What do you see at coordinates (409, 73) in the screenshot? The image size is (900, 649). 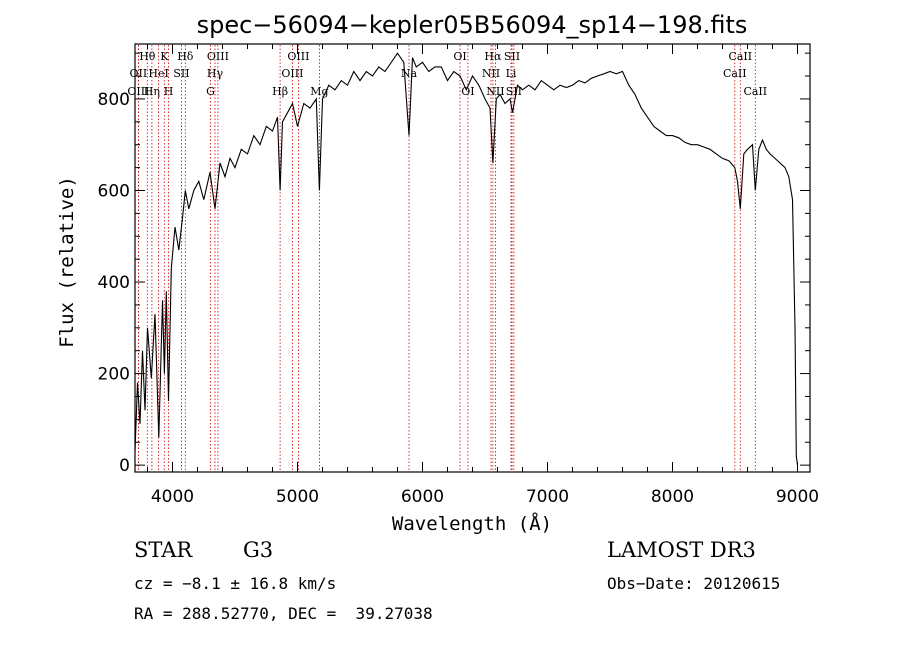 I see `spectral-line-label: Na` at bounding box center [409, 73].